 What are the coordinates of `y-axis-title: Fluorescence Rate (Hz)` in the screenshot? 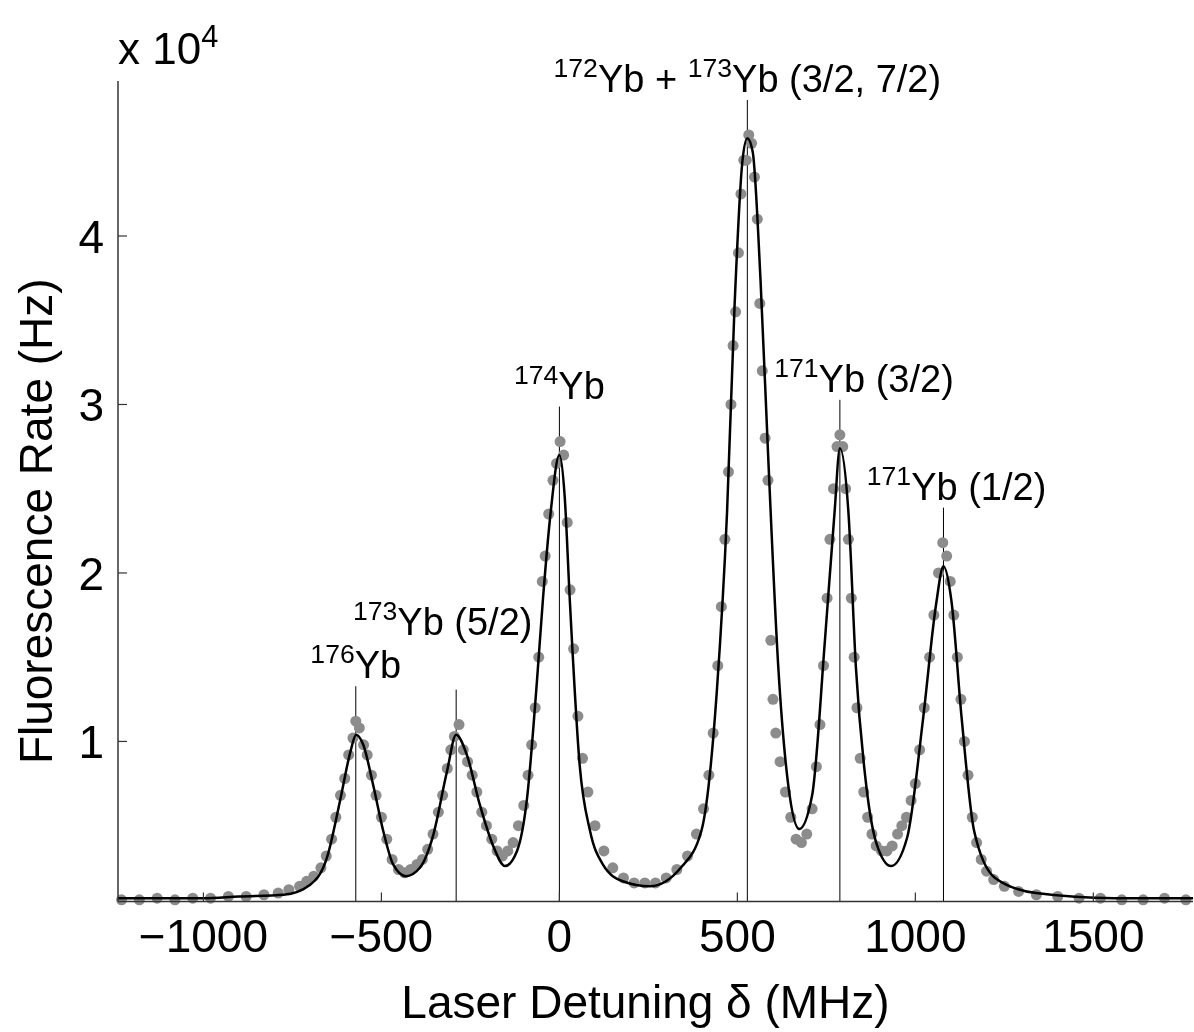 It's located at (36, 521).